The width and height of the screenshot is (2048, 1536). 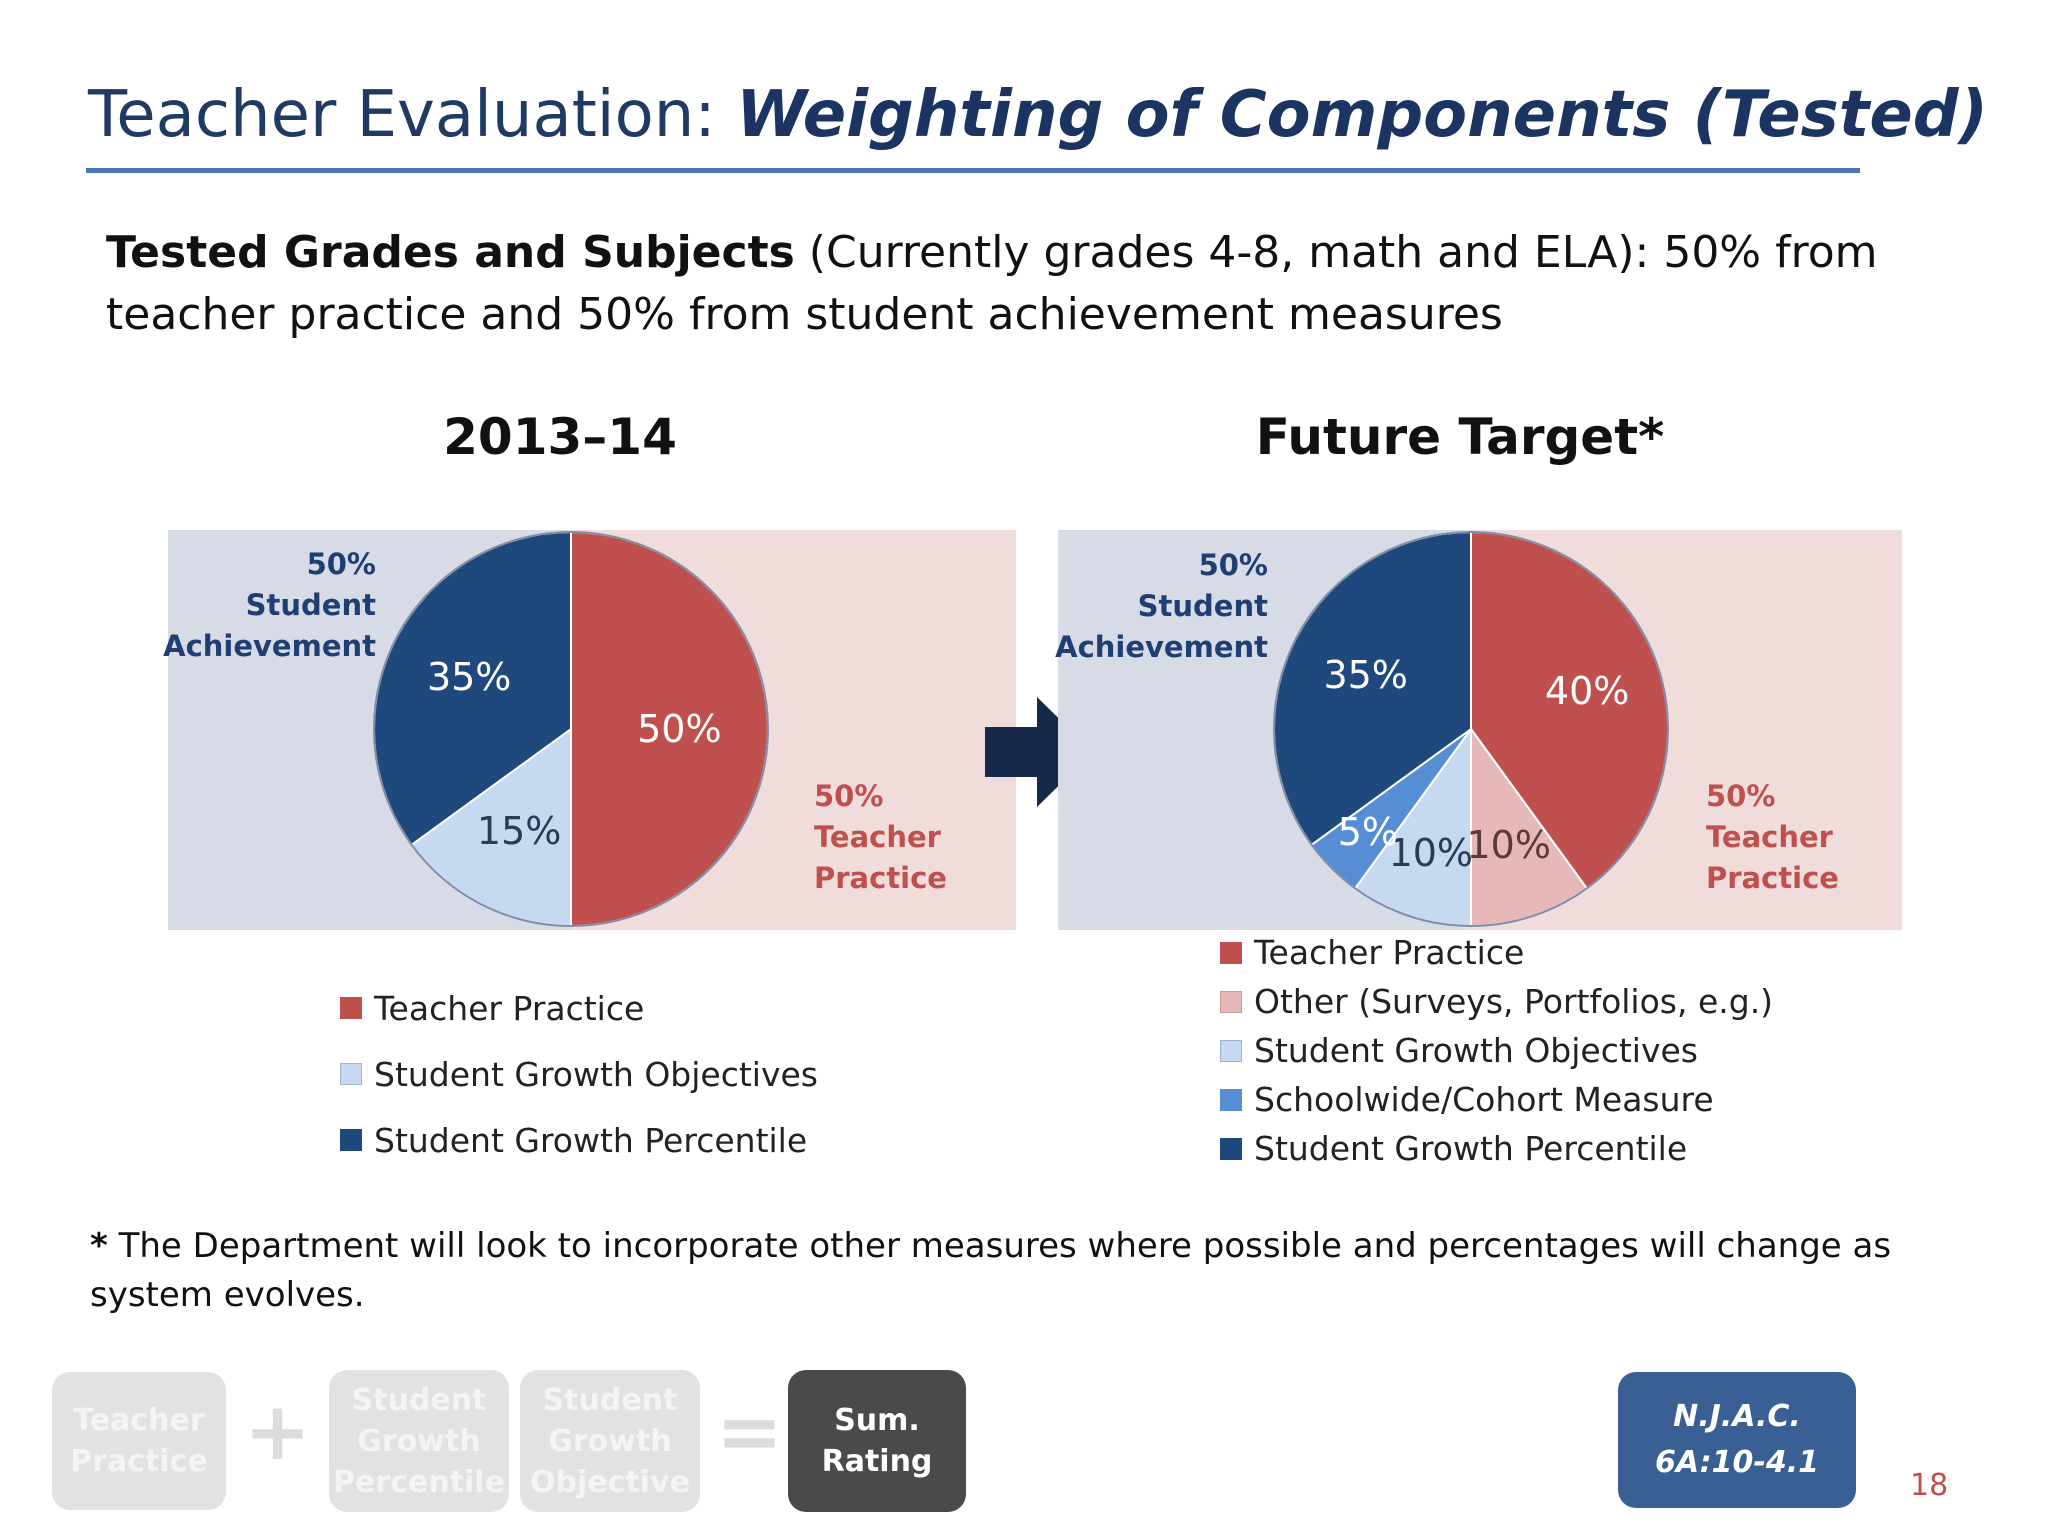 I want to click on flow-student-growth-percentile: Student Growth Percentile, so click(x=419, y=1441).